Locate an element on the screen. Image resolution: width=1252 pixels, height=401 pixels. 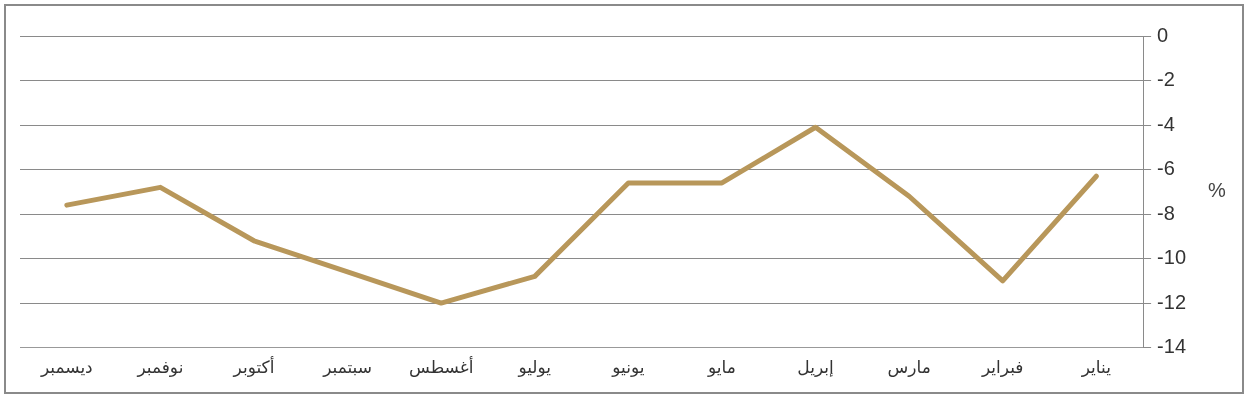
x-tick-label: أغسطس is located at coordinates (441, 367).